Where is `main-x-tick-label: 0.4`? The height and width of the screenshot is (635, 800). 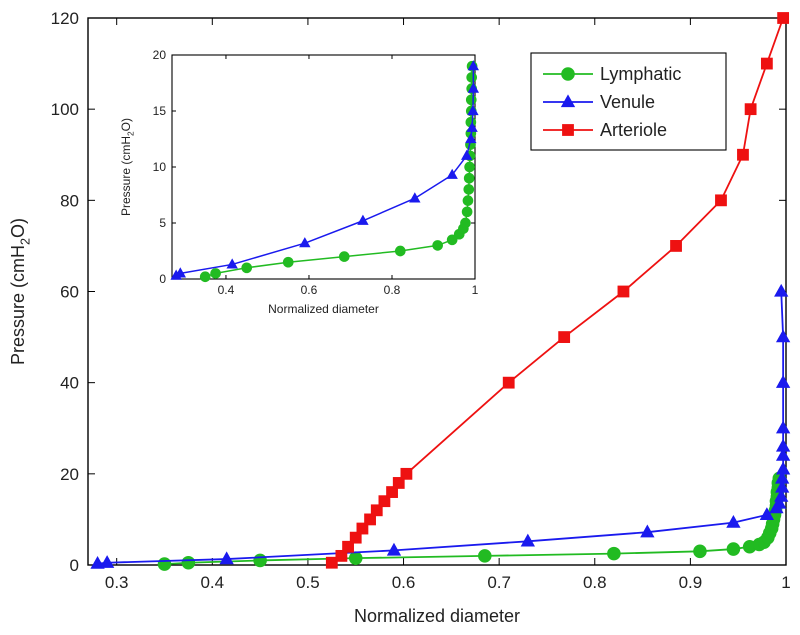
main-x-tick-label: 0.4 is located at coordinates (212, 582).